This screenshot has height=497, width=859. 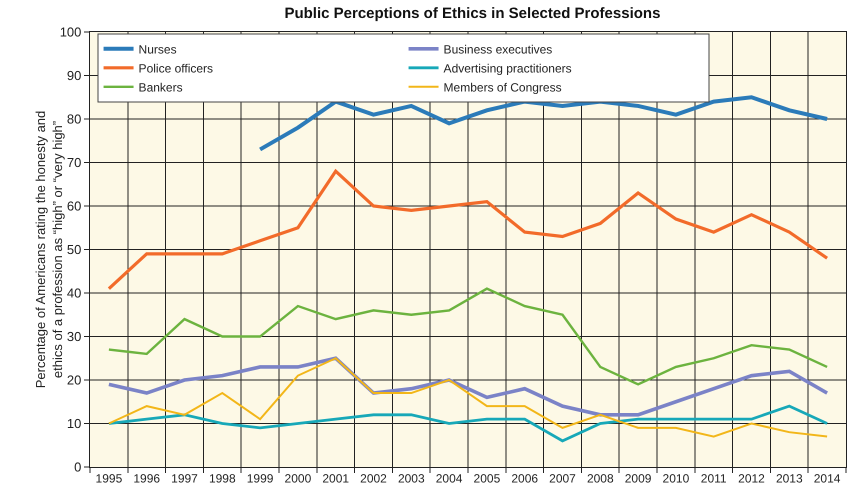 I want to click on x-tick-label: 2008, so click(x=600, y=478).